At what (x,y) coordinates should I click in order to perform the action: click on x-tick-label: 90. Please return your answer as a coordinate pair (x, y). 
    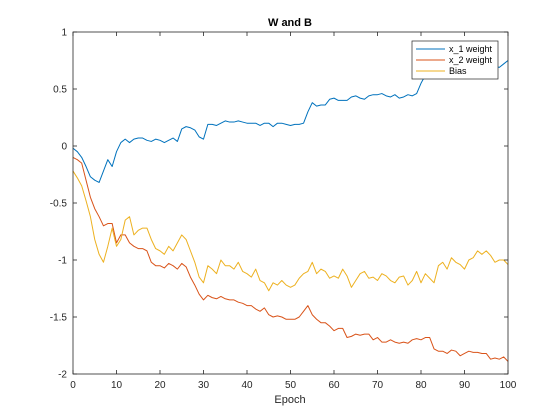
    Looking at the image, I should click on (465, 385).